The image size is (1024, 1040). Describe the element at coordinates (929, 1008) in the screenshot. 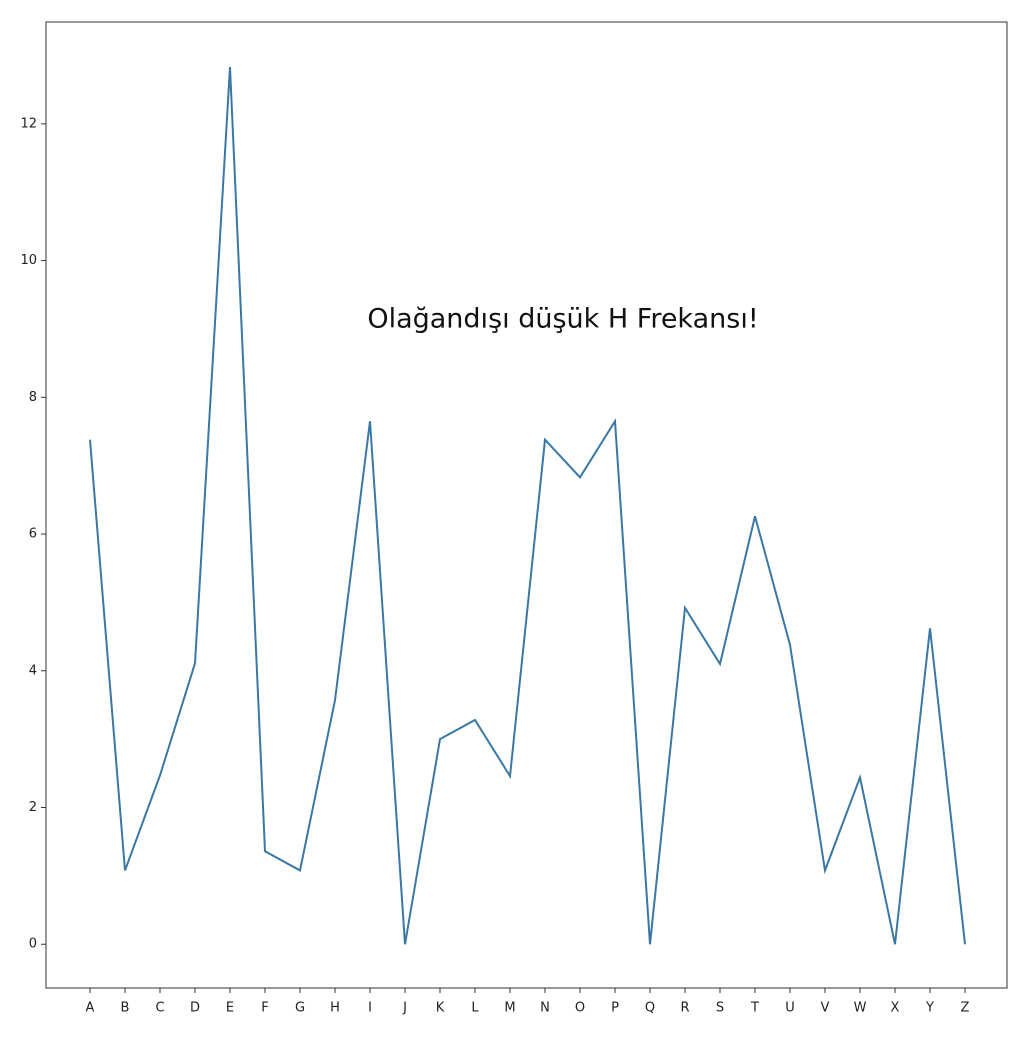

I see `x-tick-label: Y` at that location.